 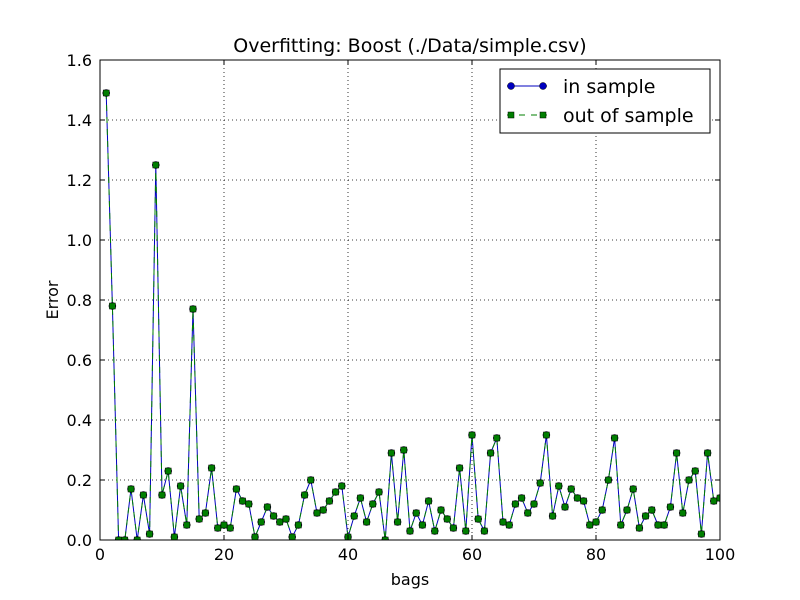 What do you see at coordinates (100, 554) in the screenshot?
I see `x-tick-label: 0` at bounding box center [100, 554].